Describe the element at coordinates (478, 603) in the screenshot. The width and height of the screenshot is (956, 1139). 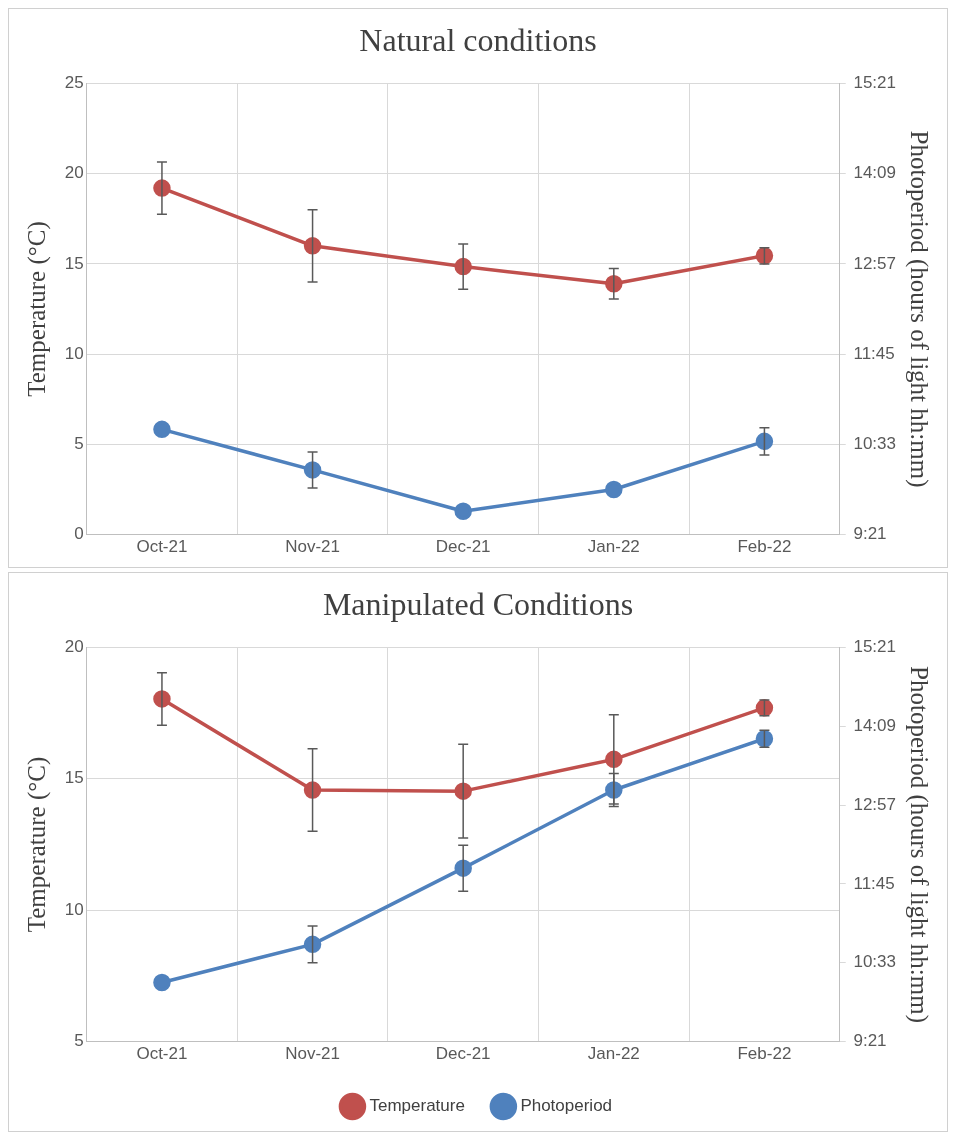
I see `chart-title: Manipulated Conditions` at that location.